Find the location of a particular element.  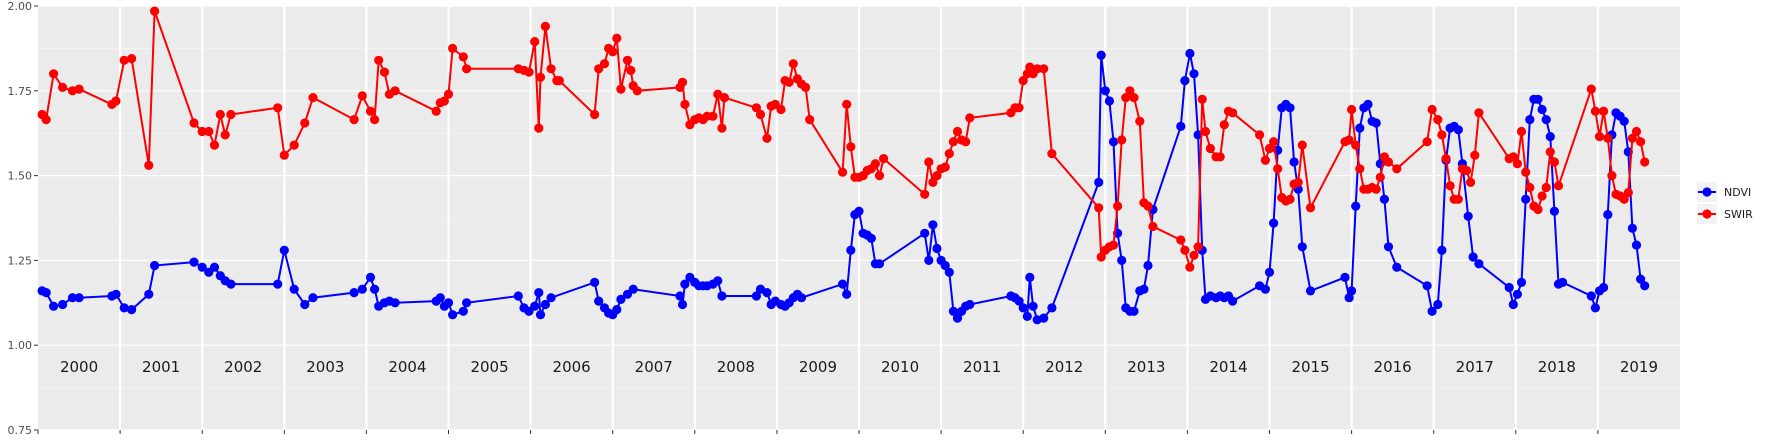

year-label: 2006 is located at coordinates (572, 367).